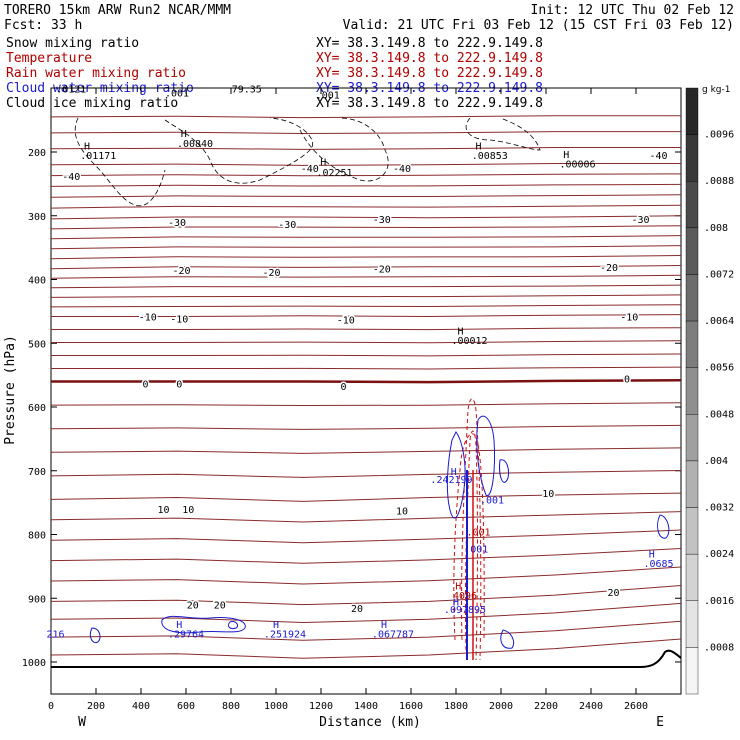  I want to click on extremum-label: .00006, so click(577, 164).